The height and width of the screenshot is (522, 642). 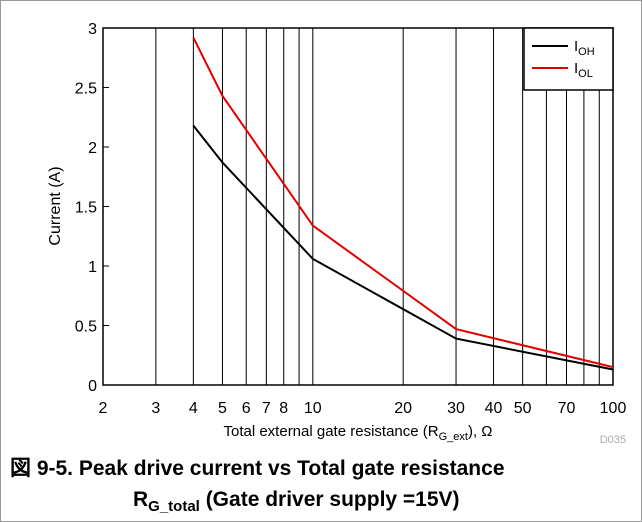 I want to click on legend-label-sub: OH, so click(x=586, y=52).